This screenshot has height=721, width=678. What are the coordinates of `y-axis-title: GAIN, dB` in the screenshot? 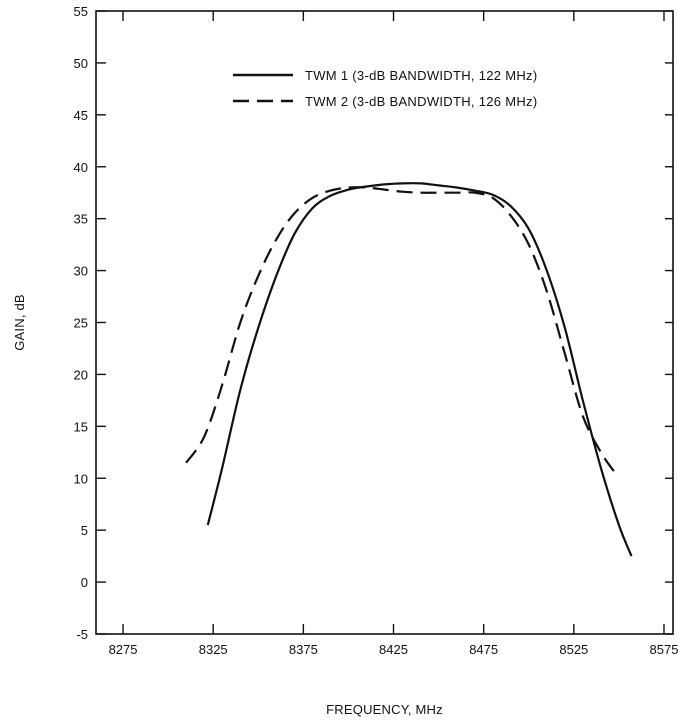 It's located at (19, 322).